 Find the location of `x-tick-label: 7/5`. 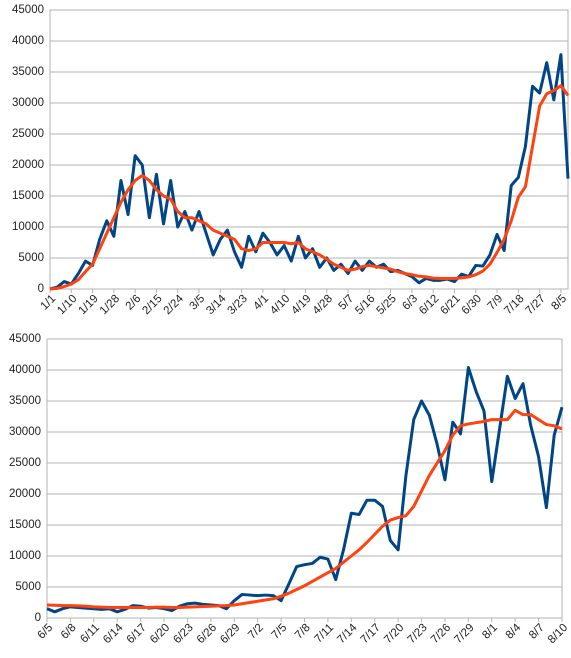

x-tick-label: 7/5 is located at coordinates (280, 632).